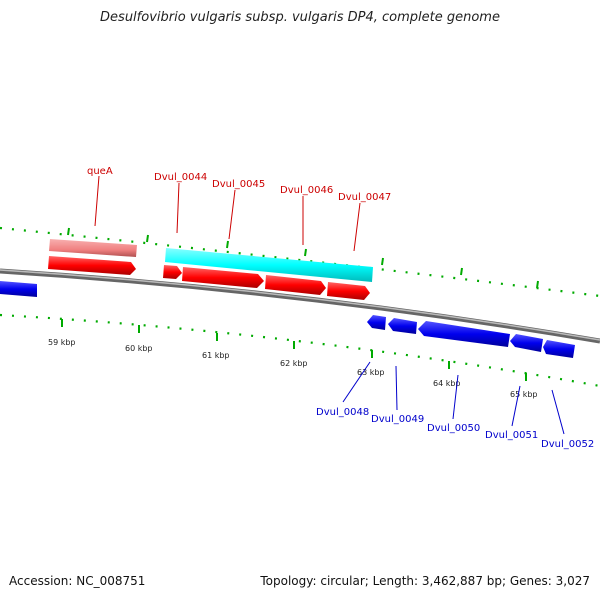  What do you see at coordinates (18, 289) in the screenshot?
I see `gene-arrow-left-offscreen` at bounding box center [18, 289].